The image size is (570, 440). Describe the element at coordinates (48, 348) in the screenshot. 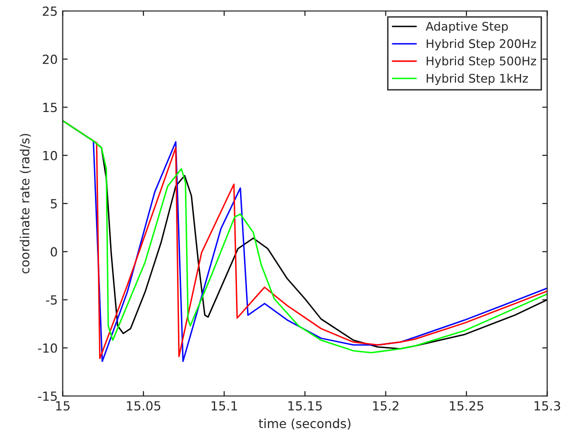

I see `y-tick-label: -10` at that location.